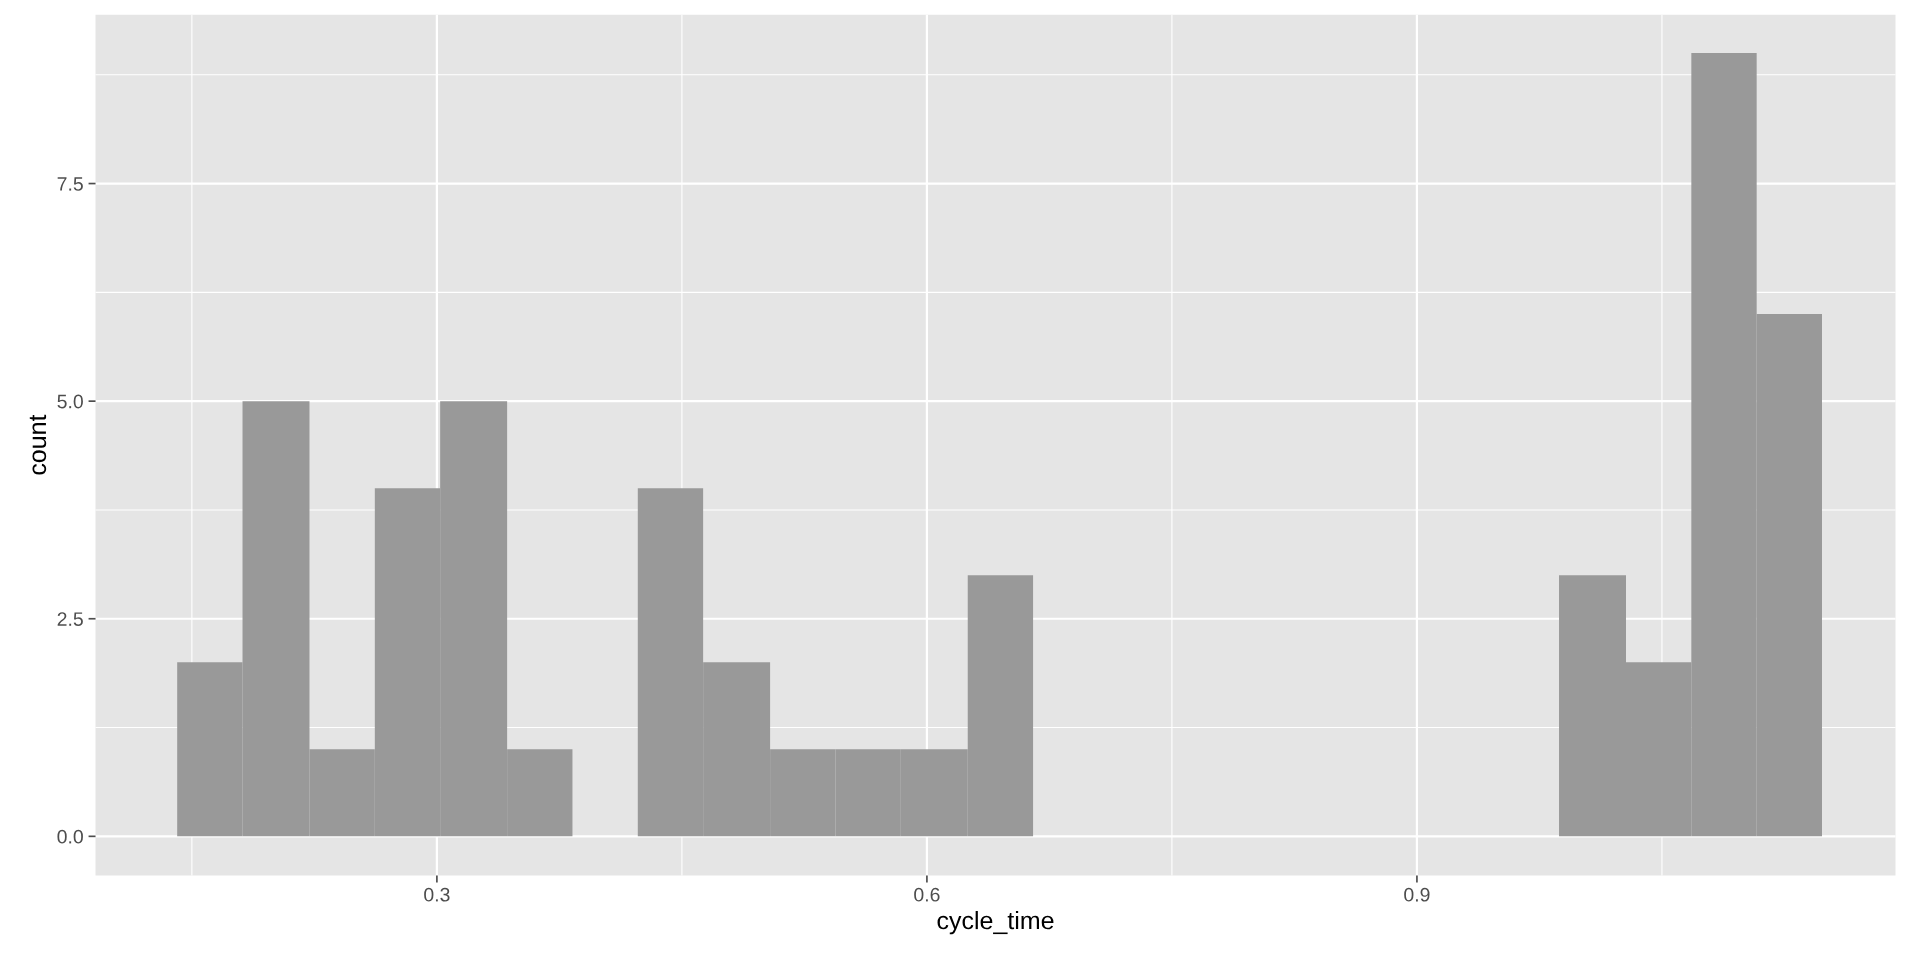 Image resolution: width=1920 pixels, height=960 pixels. What do you see at coordinates (1417, 894) in the screenshot?
I see `x-tick-label: 0.9` at bounding box center [1417, 894].